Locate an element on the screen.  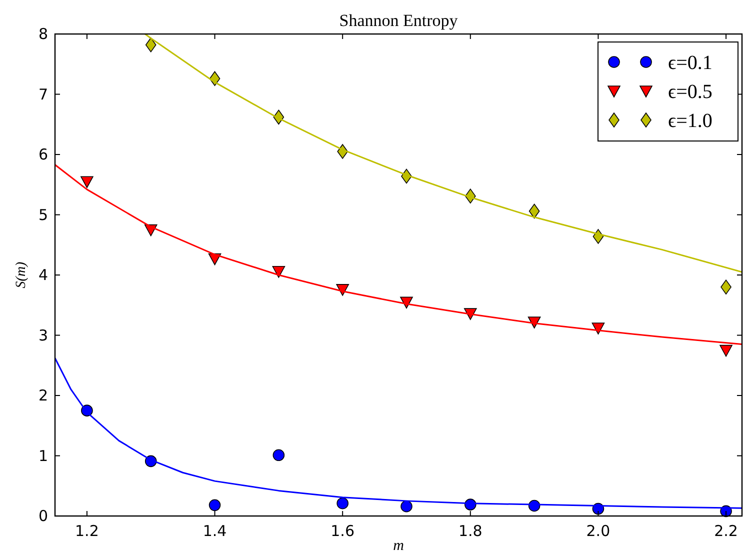
y-axis-title: S(m) is located at coordinates (21, 274).